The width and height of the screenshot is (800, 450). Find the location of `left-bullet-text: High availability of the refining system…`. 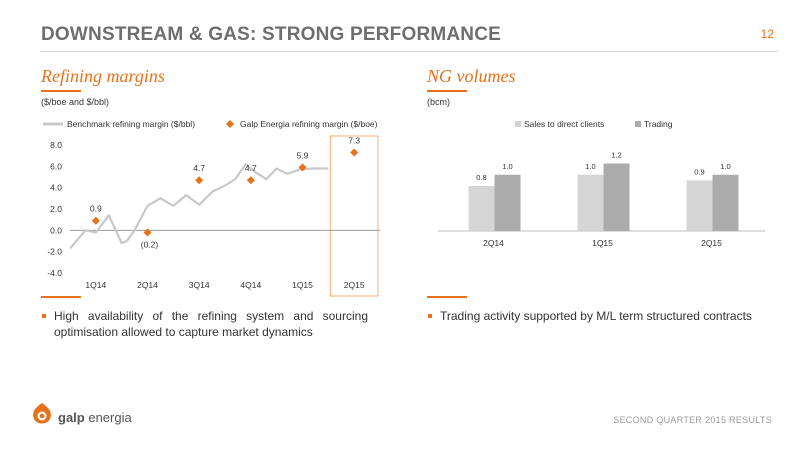

left-bullet-text: High availability of the refining system… is located at coordinates (211, 324).